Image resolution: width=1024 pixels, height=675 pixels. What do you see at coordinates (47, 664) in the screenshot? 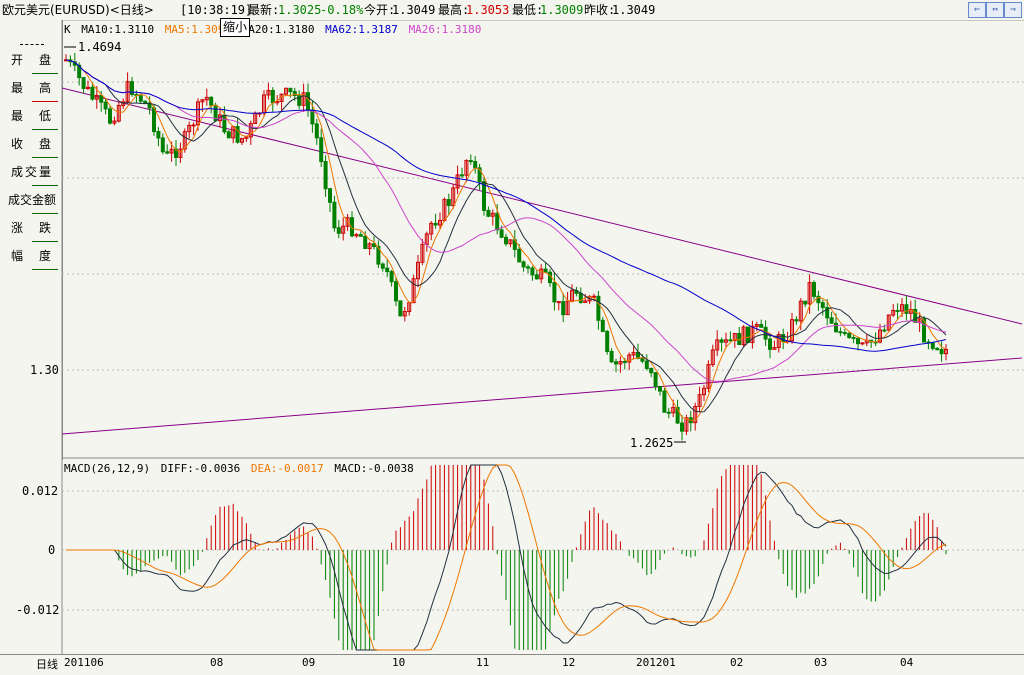
I see `period-label: 日线` at bounding box center [47, 664].